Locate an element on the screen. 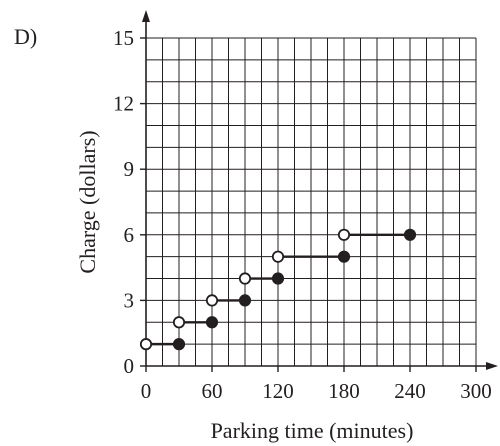 This screenshot has width=500, height=446. y-tick-label: 0 is located at coordinates (129, 366).